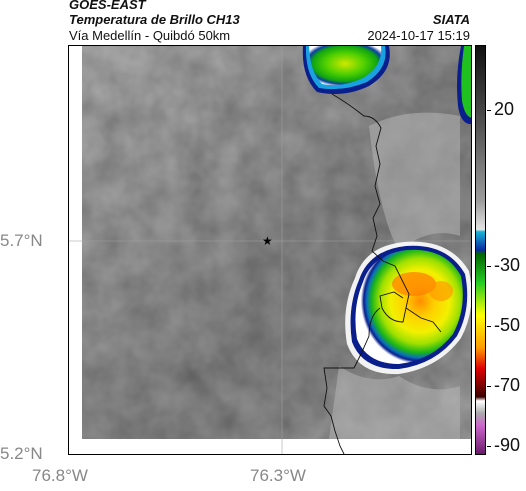  Describe the element at coordinates (507, 385) in the screenshot. I see `colorbar-label-minus-70: -70` at that location.